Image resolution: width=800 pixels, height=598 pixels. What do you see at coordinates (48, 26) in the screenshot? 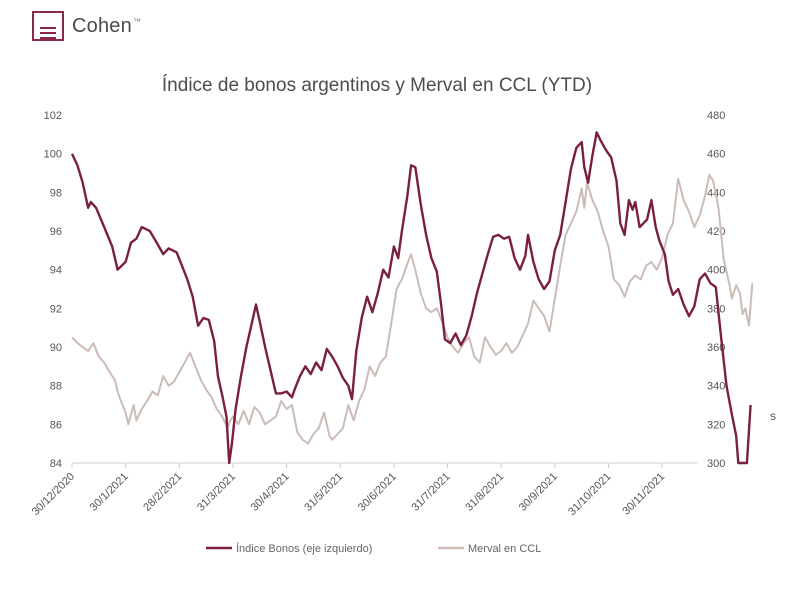
I see `cohen-logo-icon` at bounding box center [48, 26].